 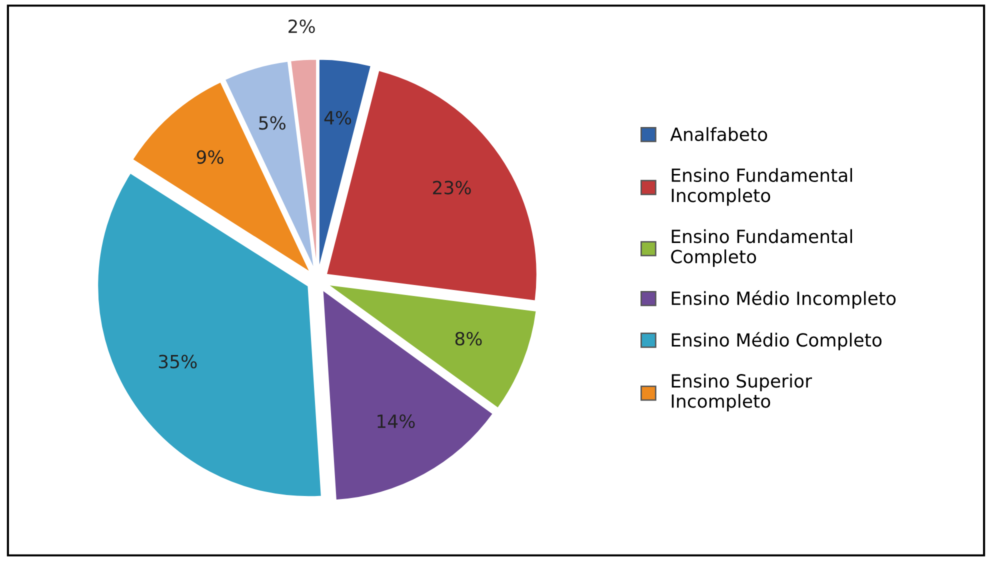 What do you see at coordinates (468, 339) in the screenshot?
I see `data-label: 8%` at bounding box center [468, 339].